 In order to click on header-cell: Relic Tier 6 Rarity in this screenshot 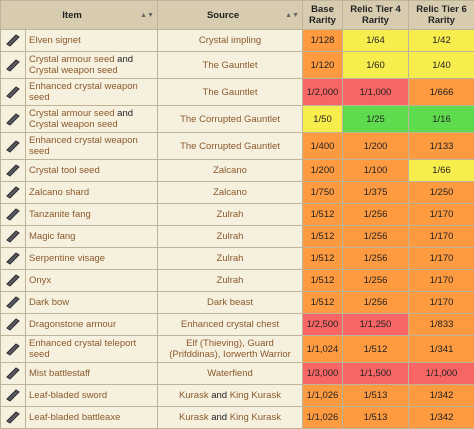, I will do `click(441, 15)`.